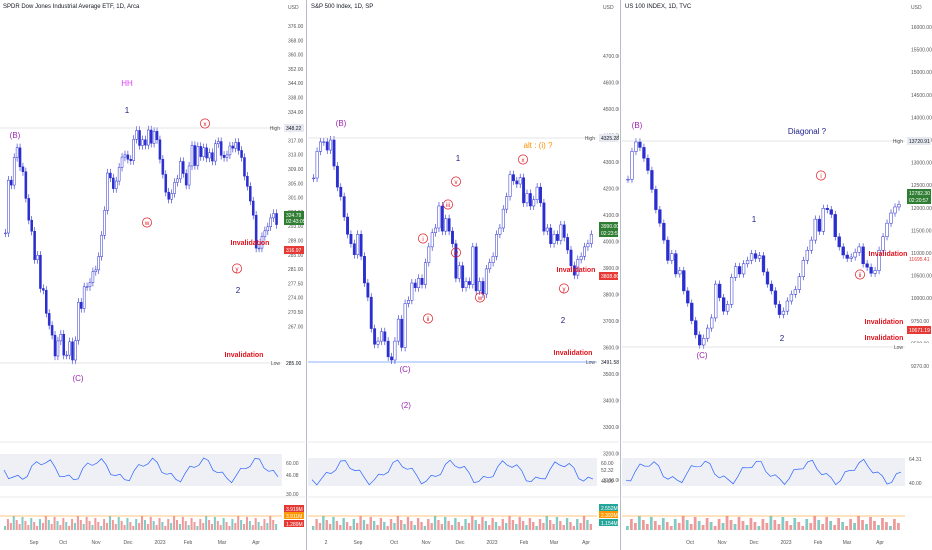  What do you see at coordinates (611, 428) in the screenshot?
I see `y-tick-label: 3300.00` at bounding box center [611, 428].